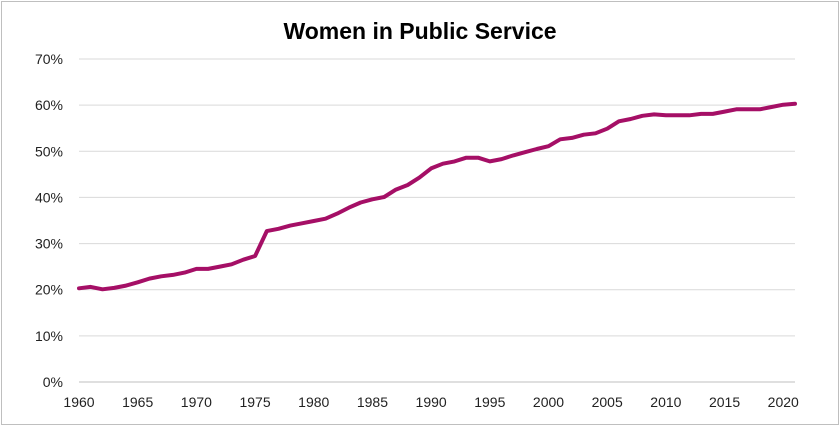 The width and height of the screenshot is (840, 426). I want to click on y-tick-label: 60%, so click(49, 105).